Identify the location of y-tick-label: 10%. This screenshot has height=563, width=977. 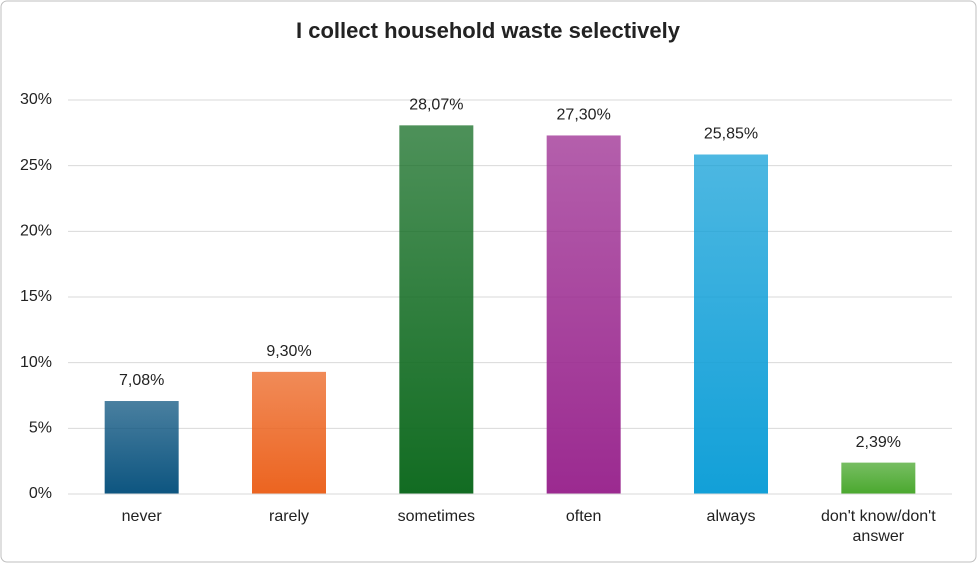
(36, 362).